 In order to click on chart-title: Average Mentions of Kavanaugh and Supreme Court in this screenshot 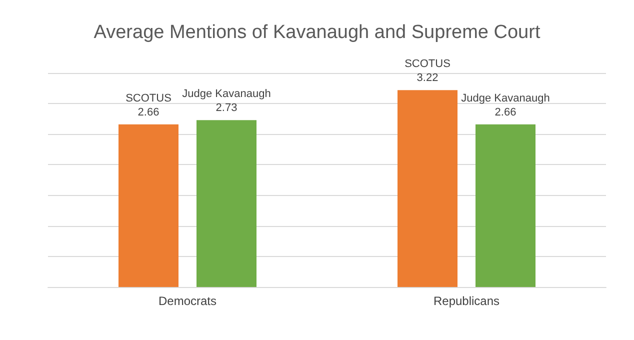, I will do `click(317, 32)`.